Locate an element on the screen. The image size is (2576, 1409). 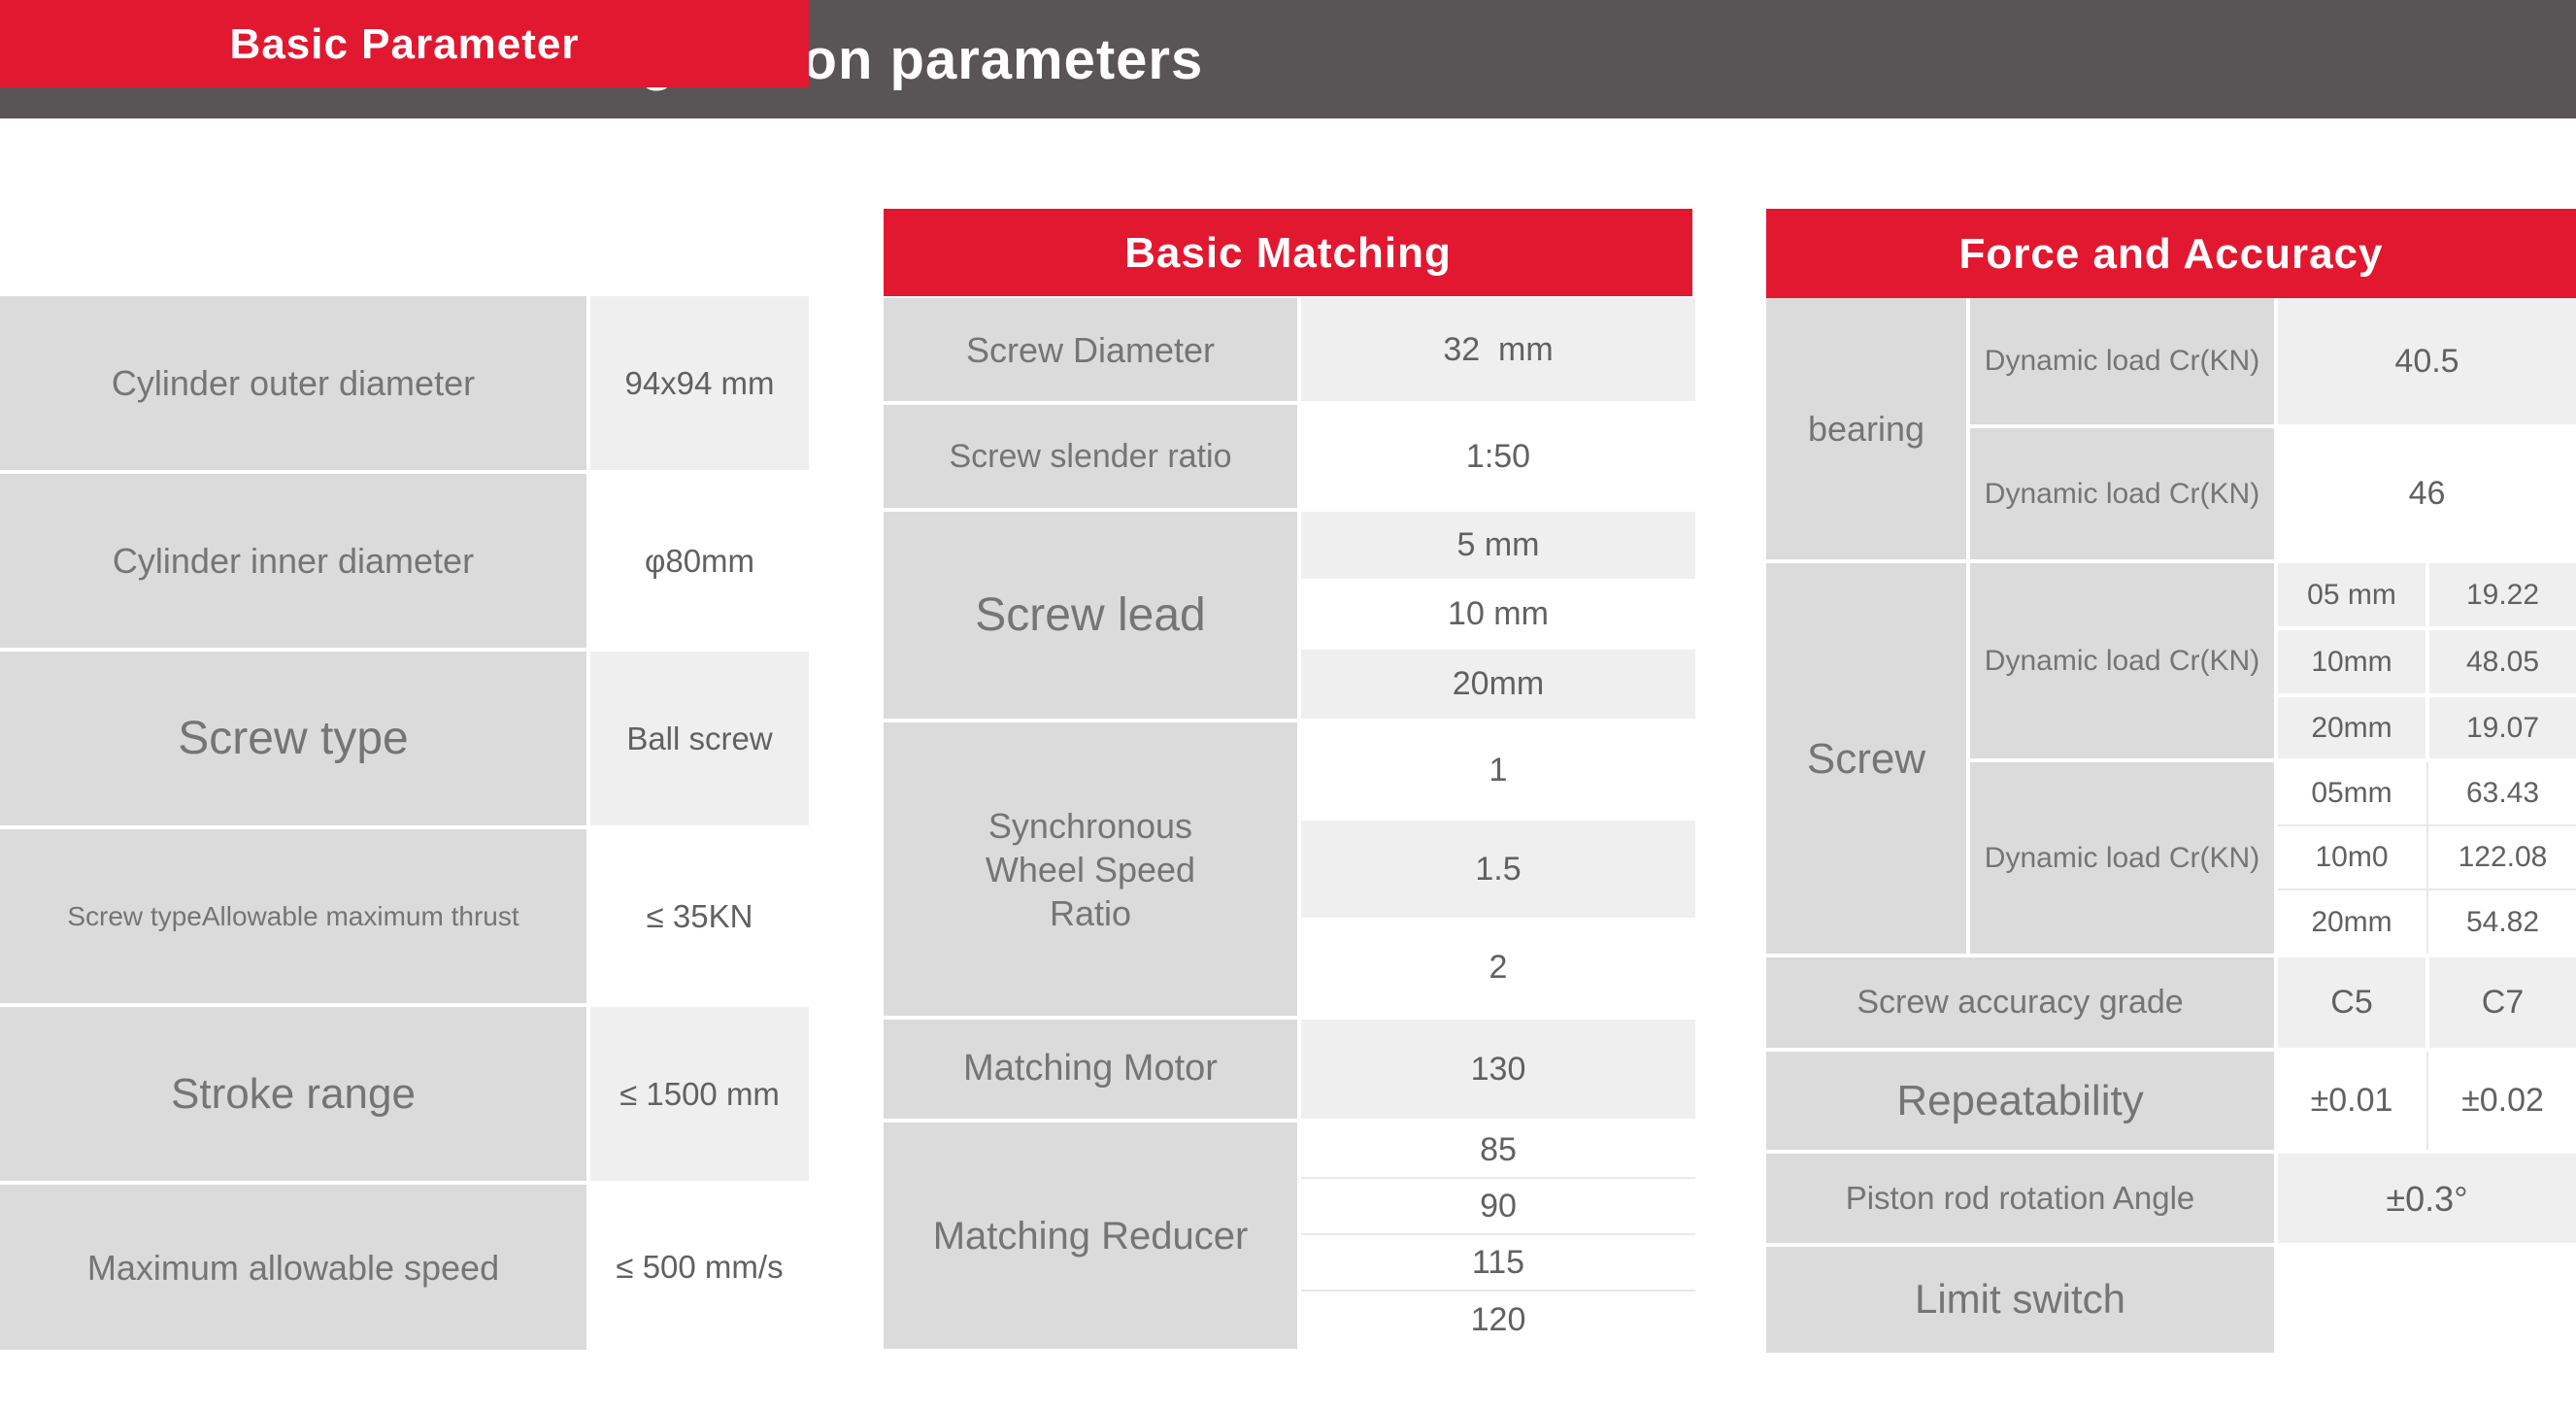
row-value: 122.08 is located at coordinates (2503, 857).